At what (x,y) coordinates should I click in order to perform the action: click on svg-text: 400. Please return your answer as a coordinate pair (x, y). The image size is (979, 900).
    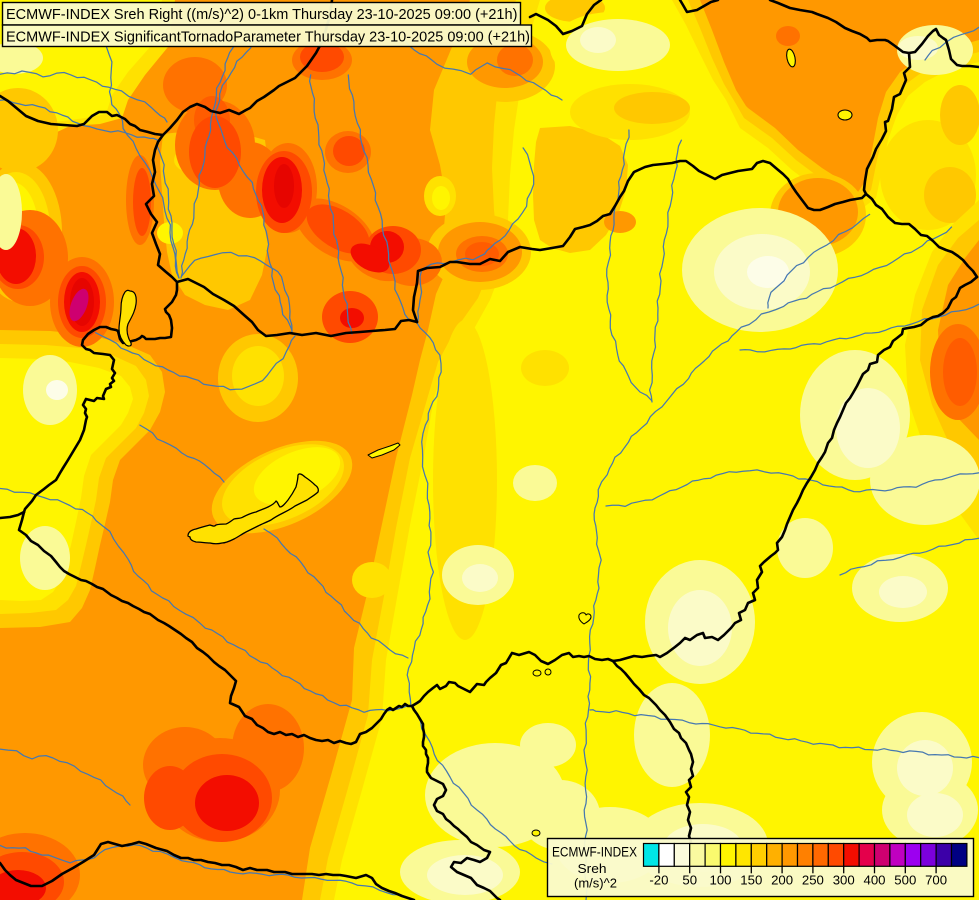
    Looking at the image, I should click on (874, 880).